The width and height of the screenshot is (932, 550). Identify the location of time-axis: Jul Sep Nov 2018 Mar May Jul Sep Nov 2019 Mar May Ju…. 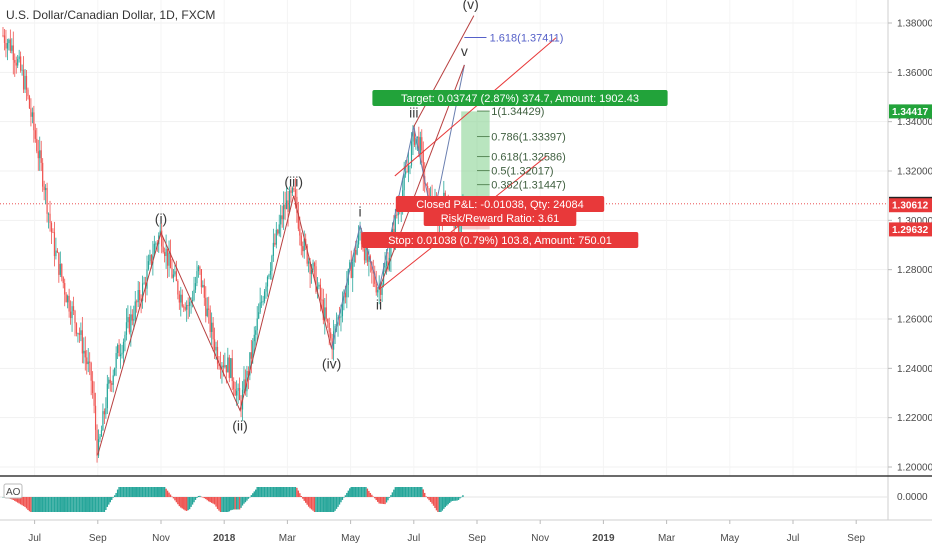
(447, 532).